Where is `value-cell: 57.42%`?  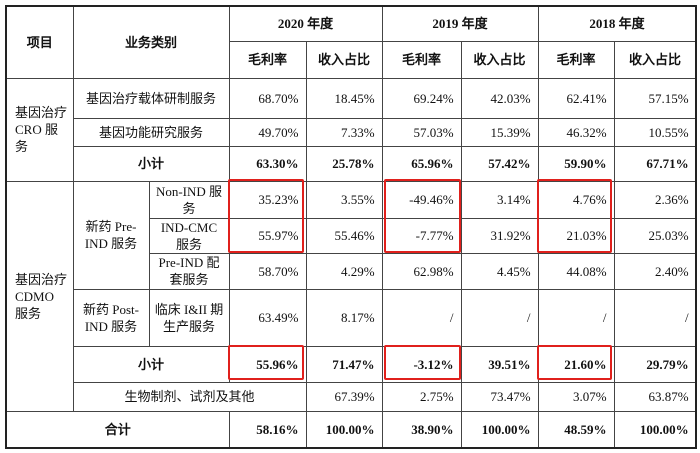 value-cell: 57.42% is located at coordinates (499, 163).